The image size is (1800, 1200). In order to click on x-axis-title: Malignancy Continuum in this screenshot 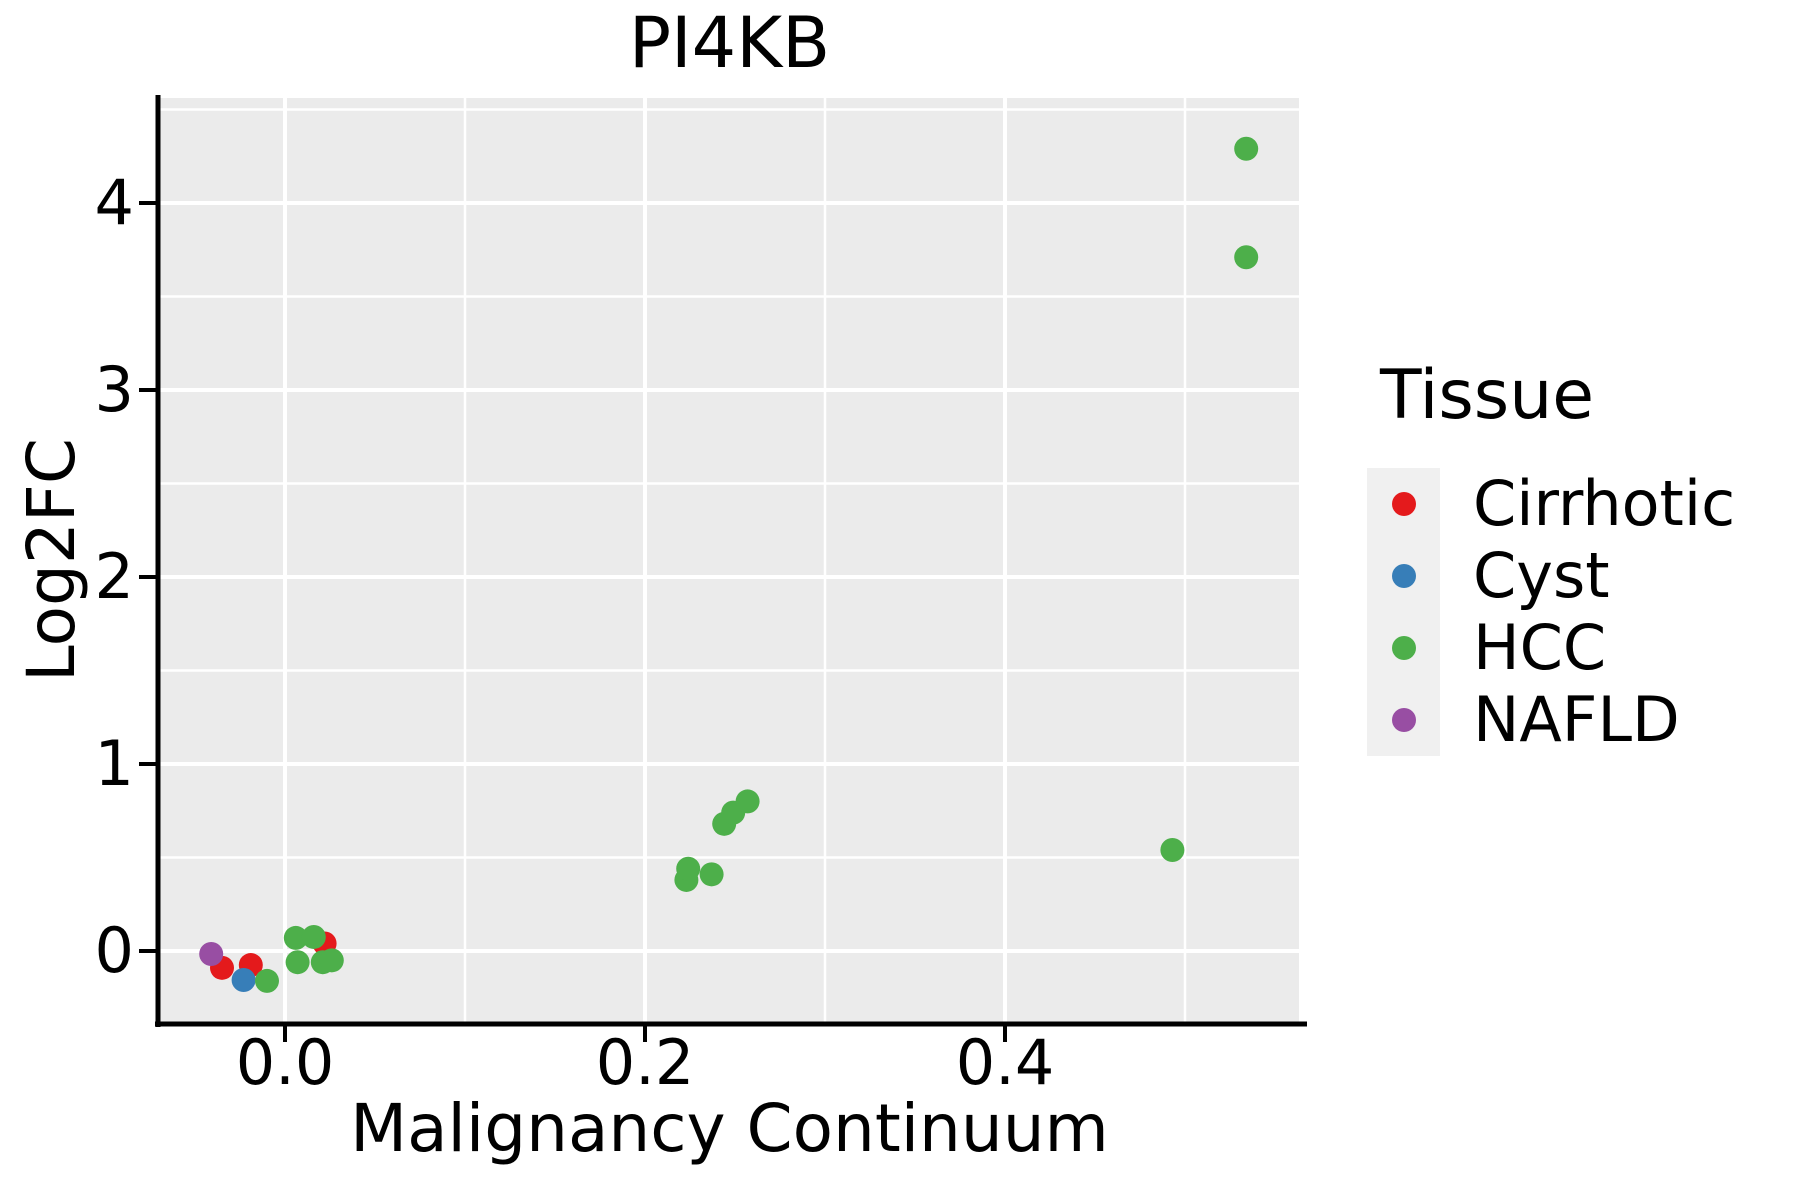, I will do `click(729, 1128)`.